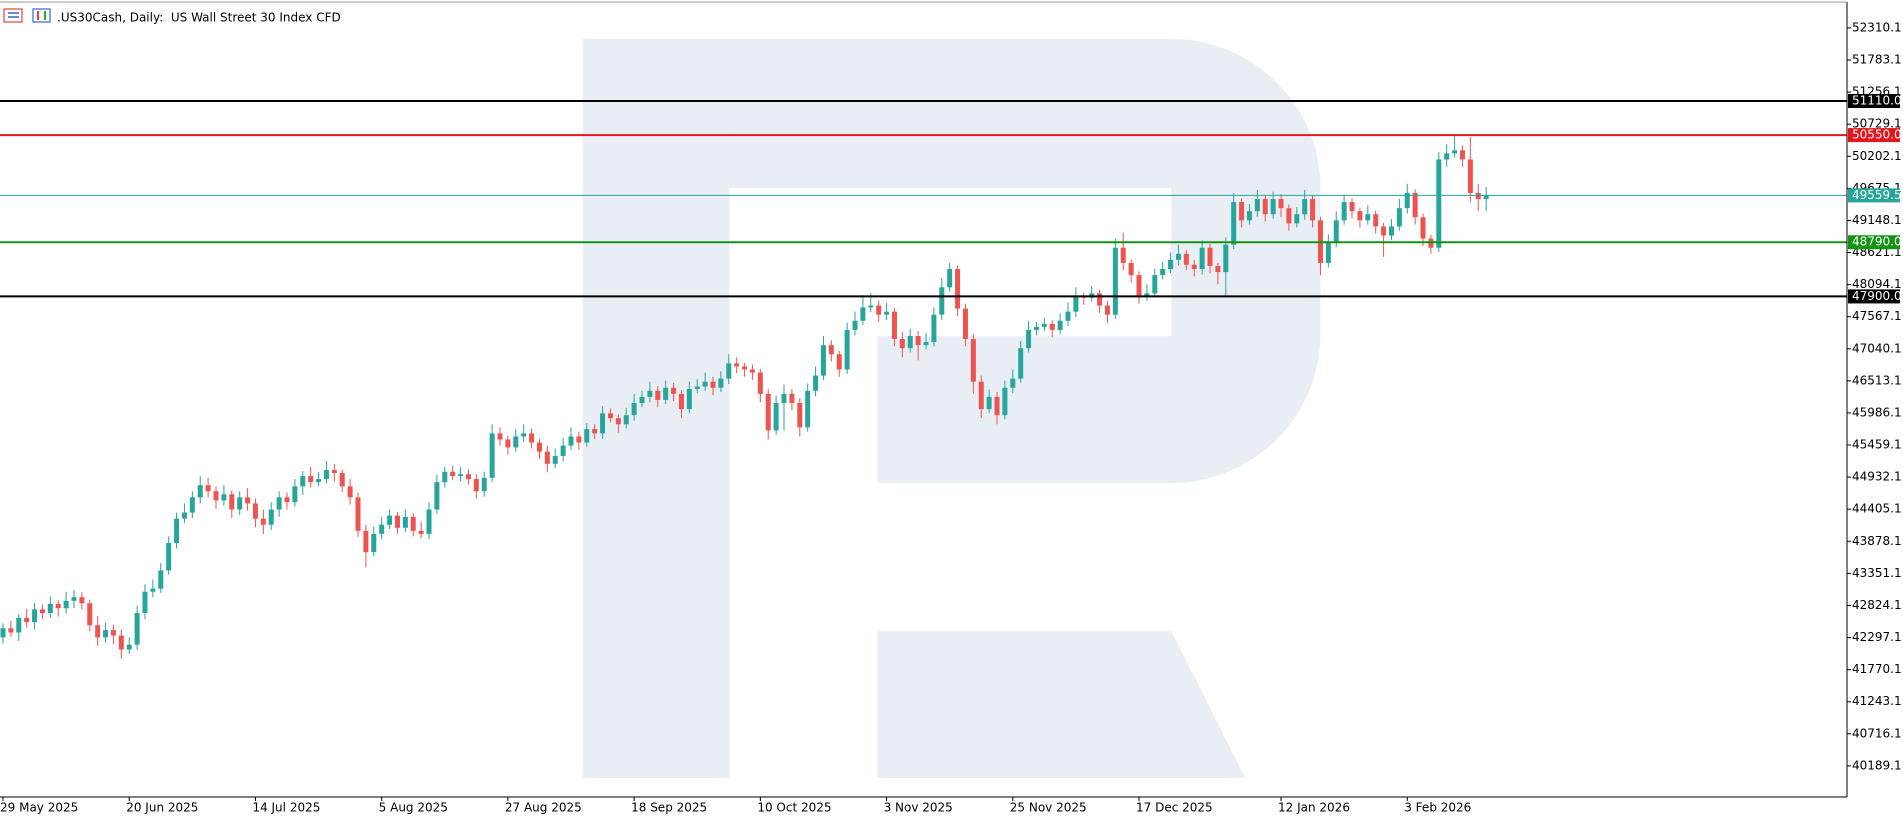  I want to click on watermark-leg, so click(1061, 704).